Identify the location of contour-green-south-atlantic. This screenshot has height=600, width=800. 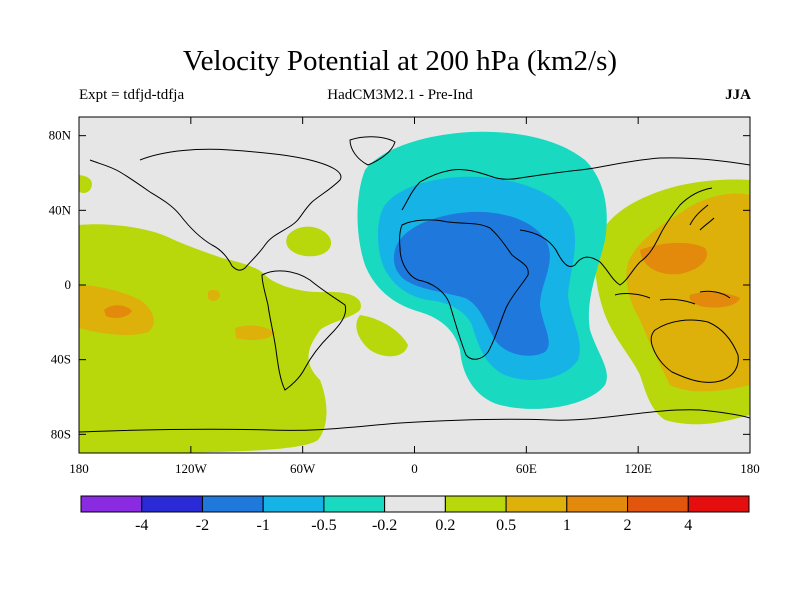
(382, 336).